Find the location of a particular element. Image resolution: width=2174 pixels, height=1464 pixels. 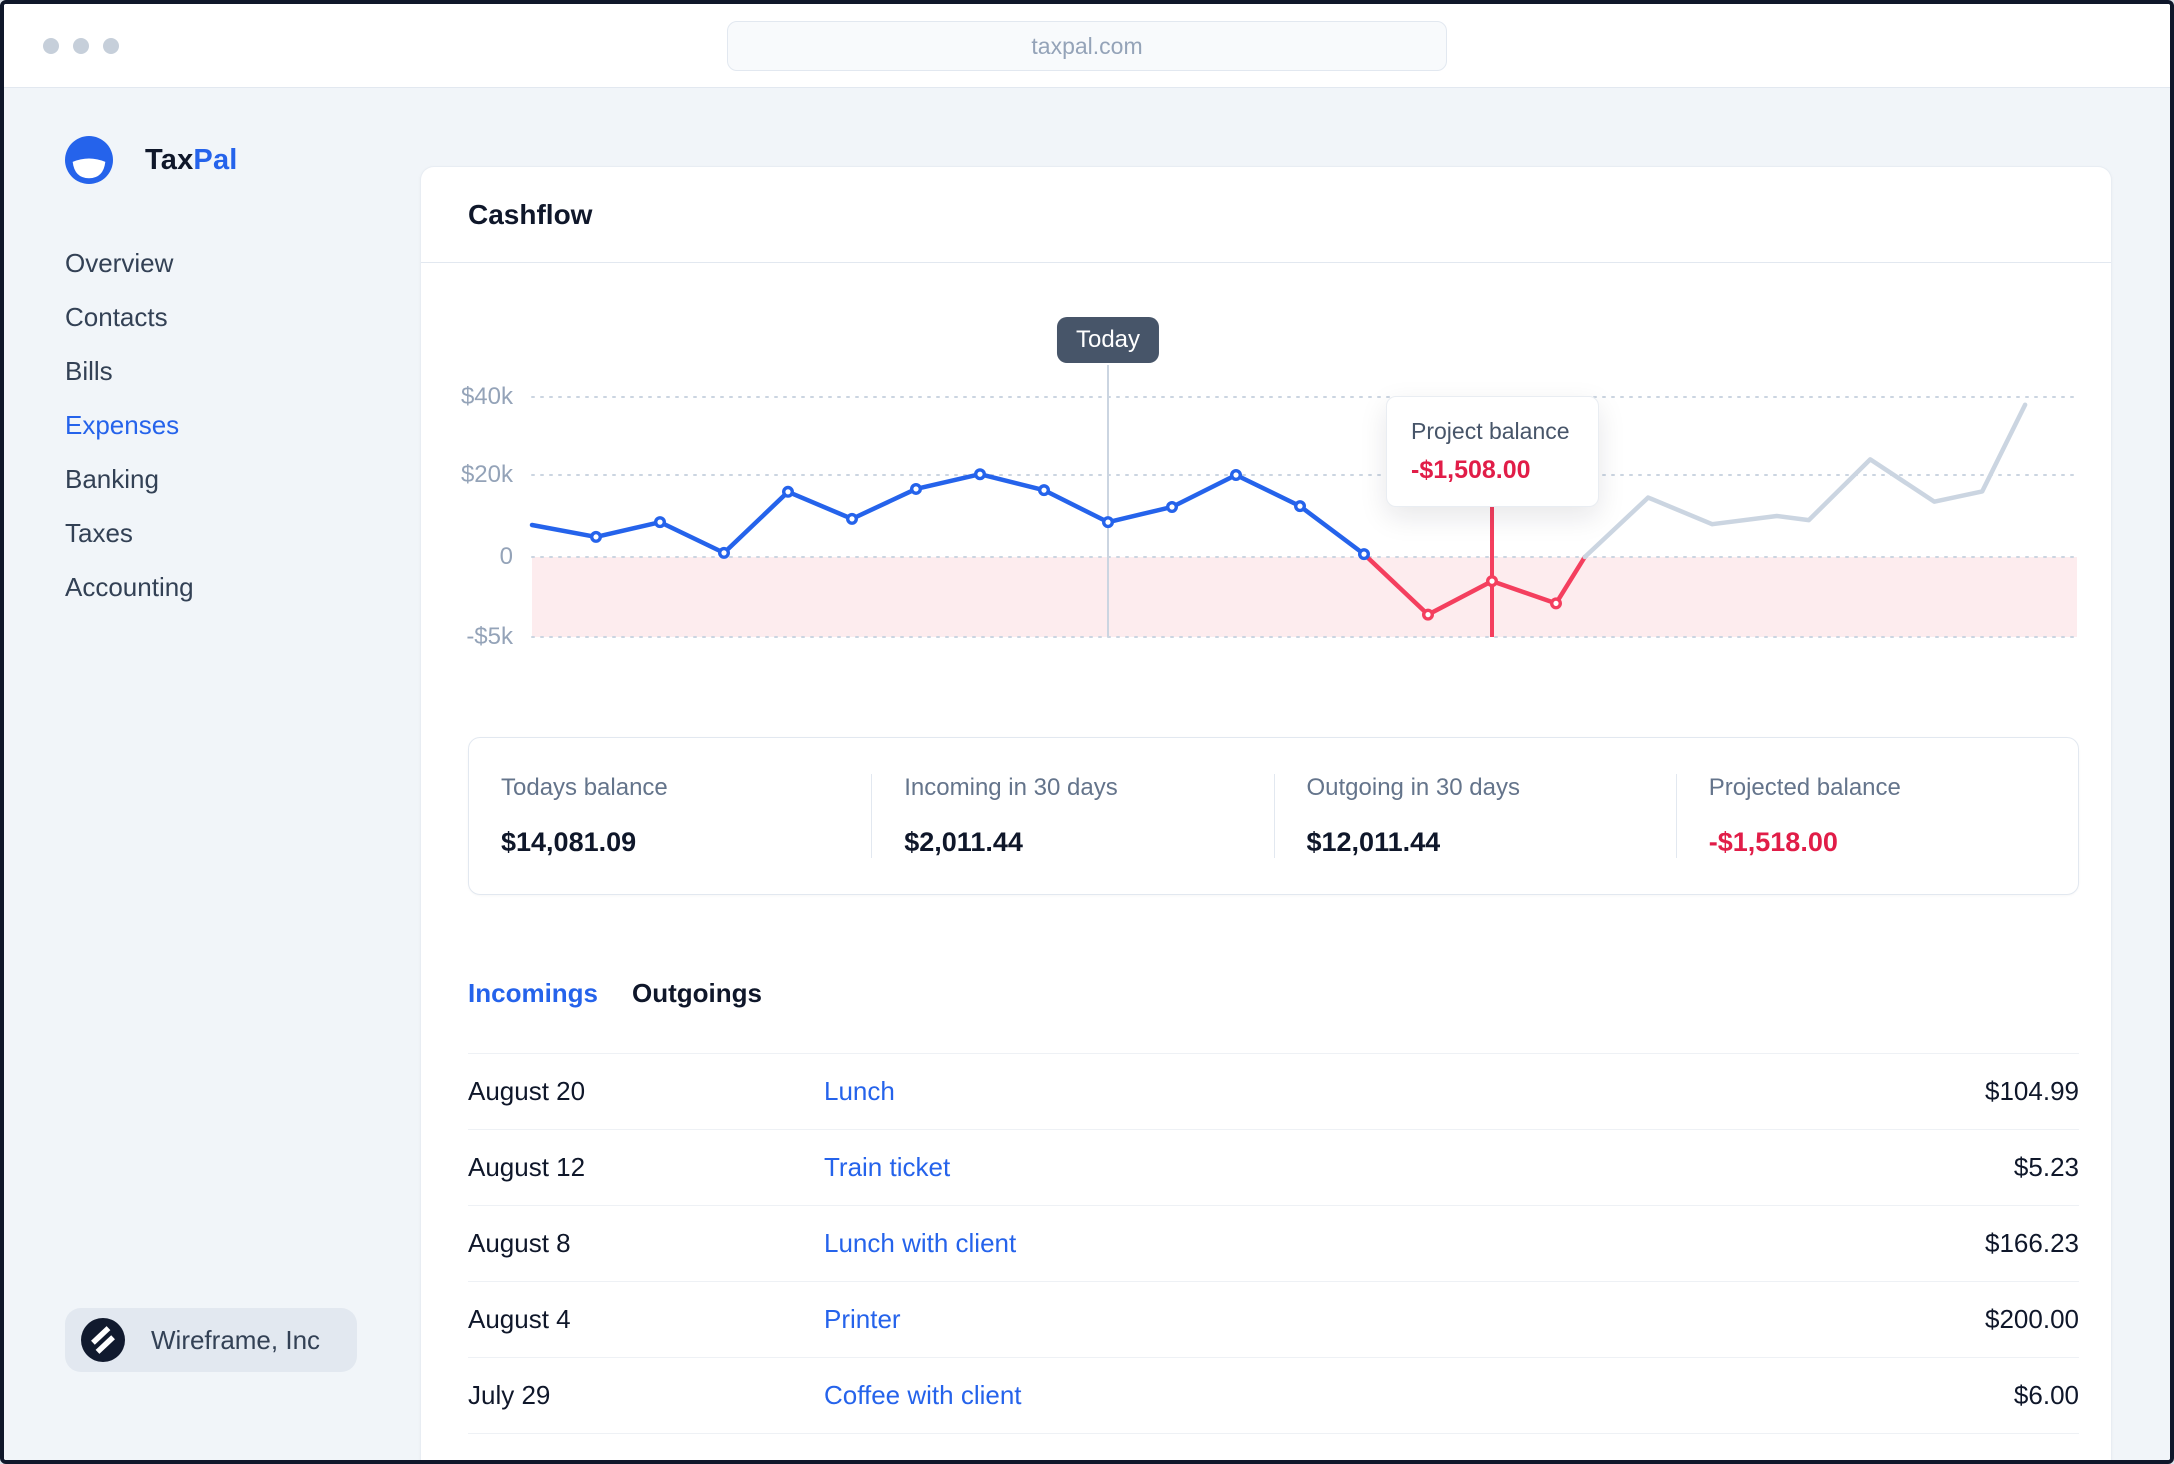

cashflow-chart-svg is located at coordinates (1303, 501).